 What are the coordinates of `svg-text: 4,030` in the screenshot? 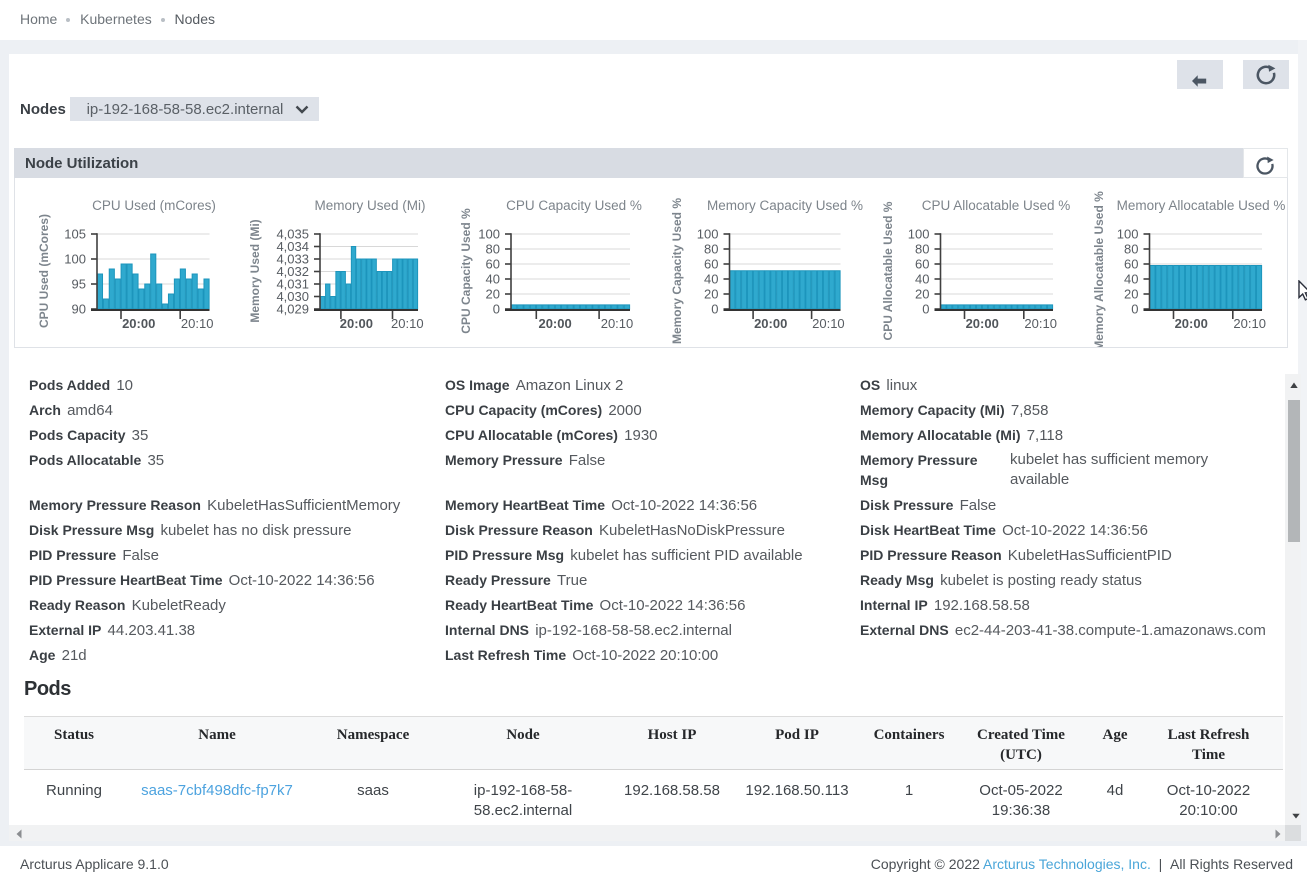 It's located at (292, 296).